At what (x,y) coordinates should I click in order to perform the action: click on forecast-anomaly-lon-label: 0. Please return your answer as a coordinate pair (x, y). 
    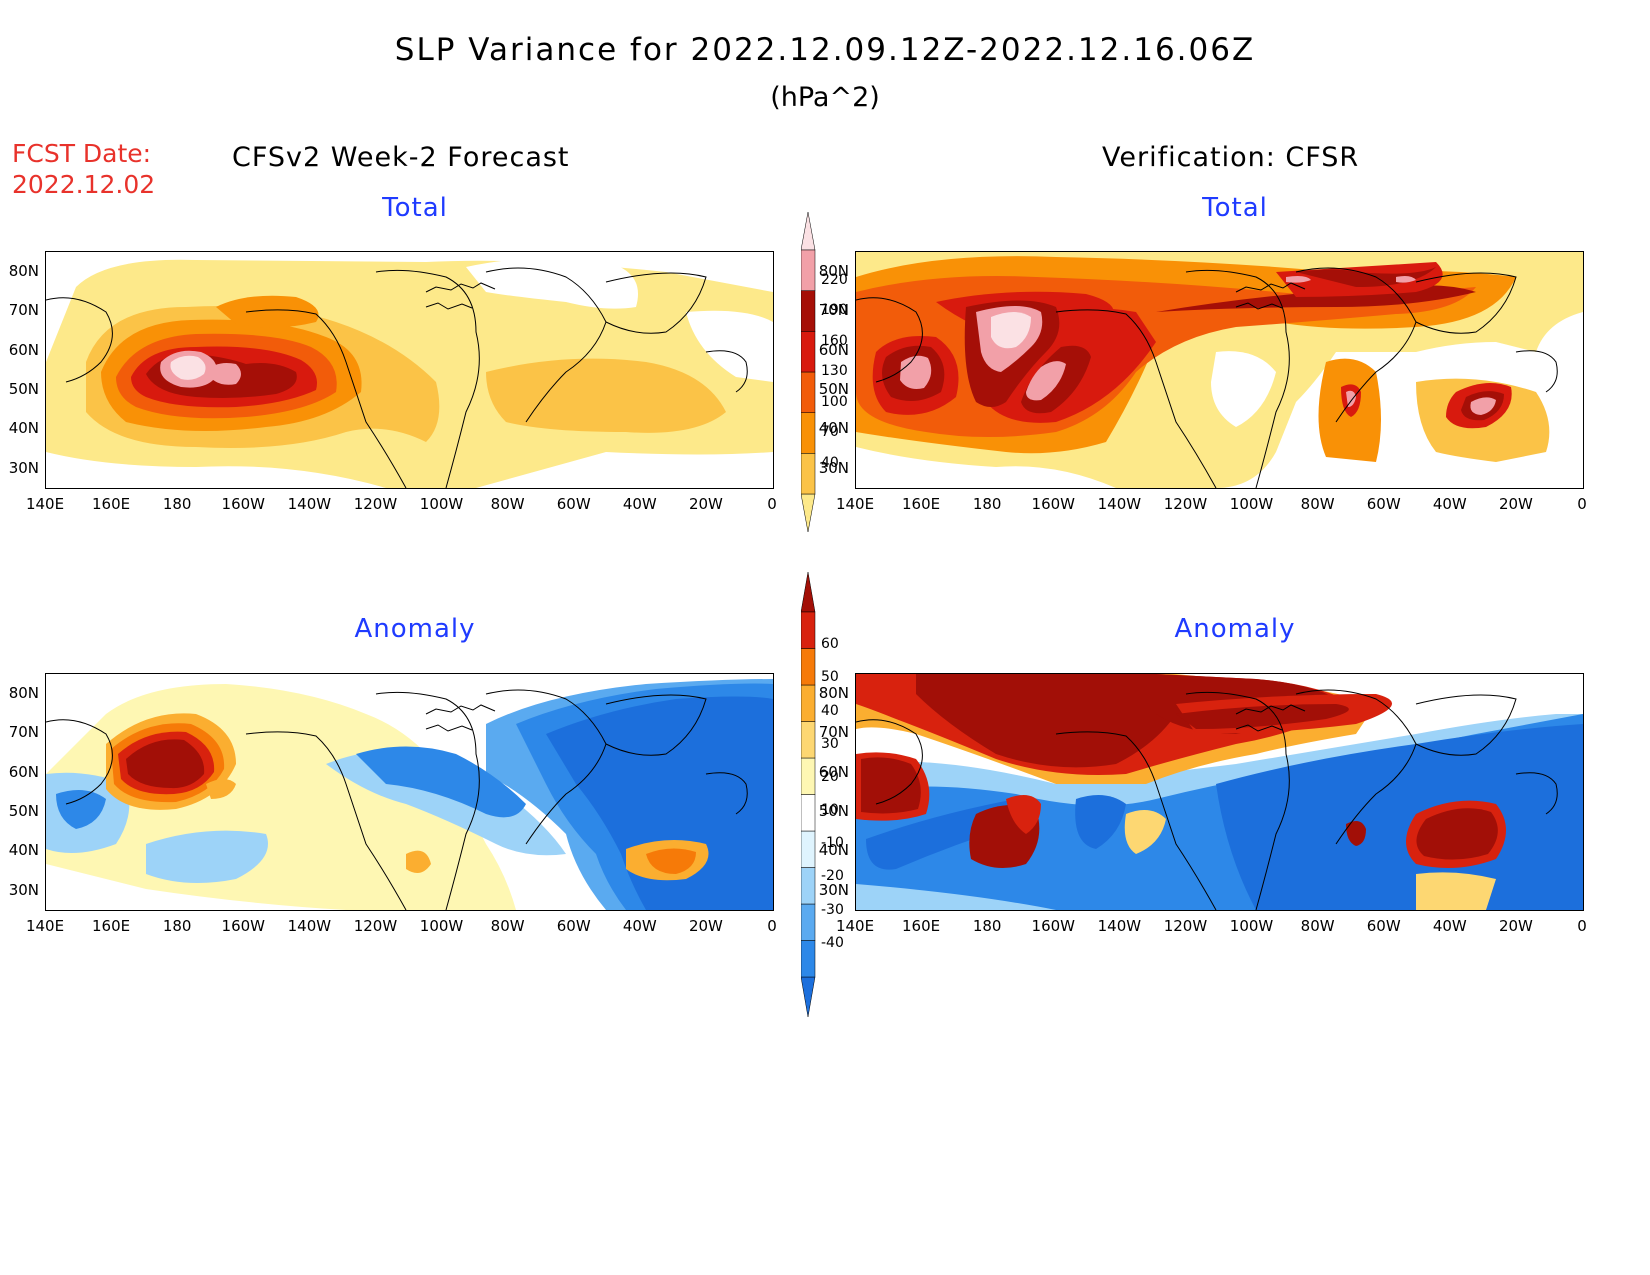
    Looking at the image, I should click on (772, 926).